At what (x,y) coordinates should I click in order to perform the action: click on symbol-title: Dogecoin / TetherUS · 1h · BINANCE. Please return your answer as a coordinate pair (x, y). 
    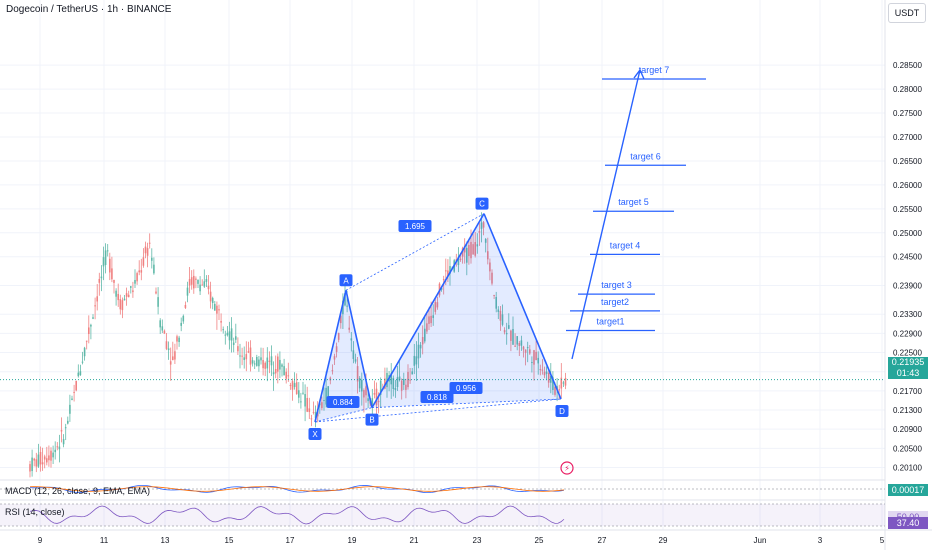
    Looking at the image, I should click on (89, 9).